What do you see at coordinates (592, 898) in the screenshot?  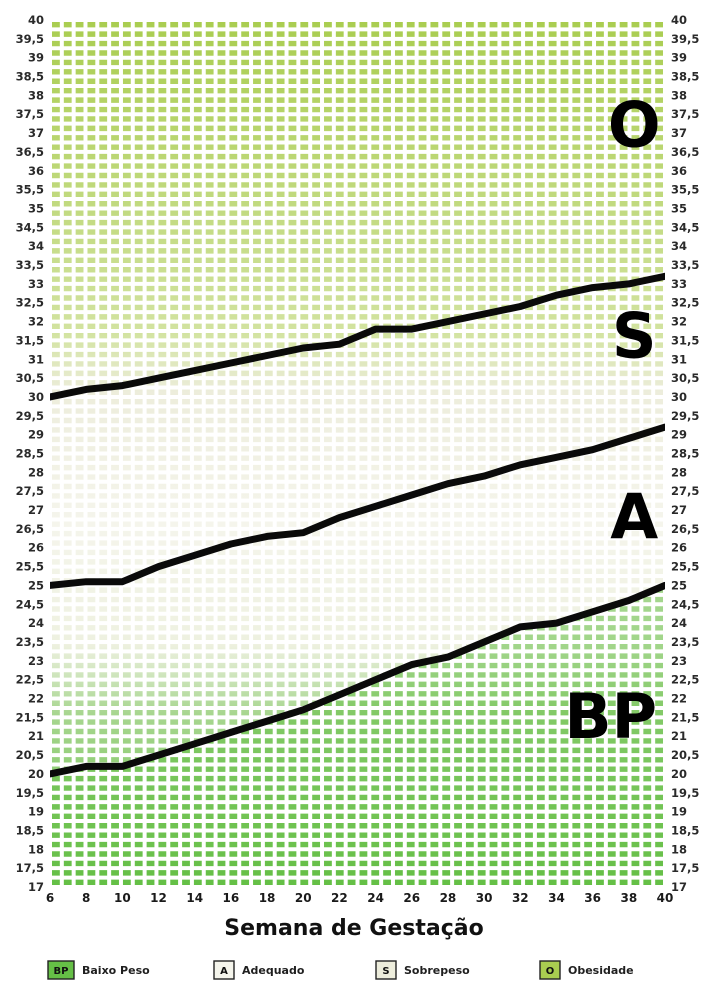 I see `x-tick-label: 36` at bounding box center [592, 898].